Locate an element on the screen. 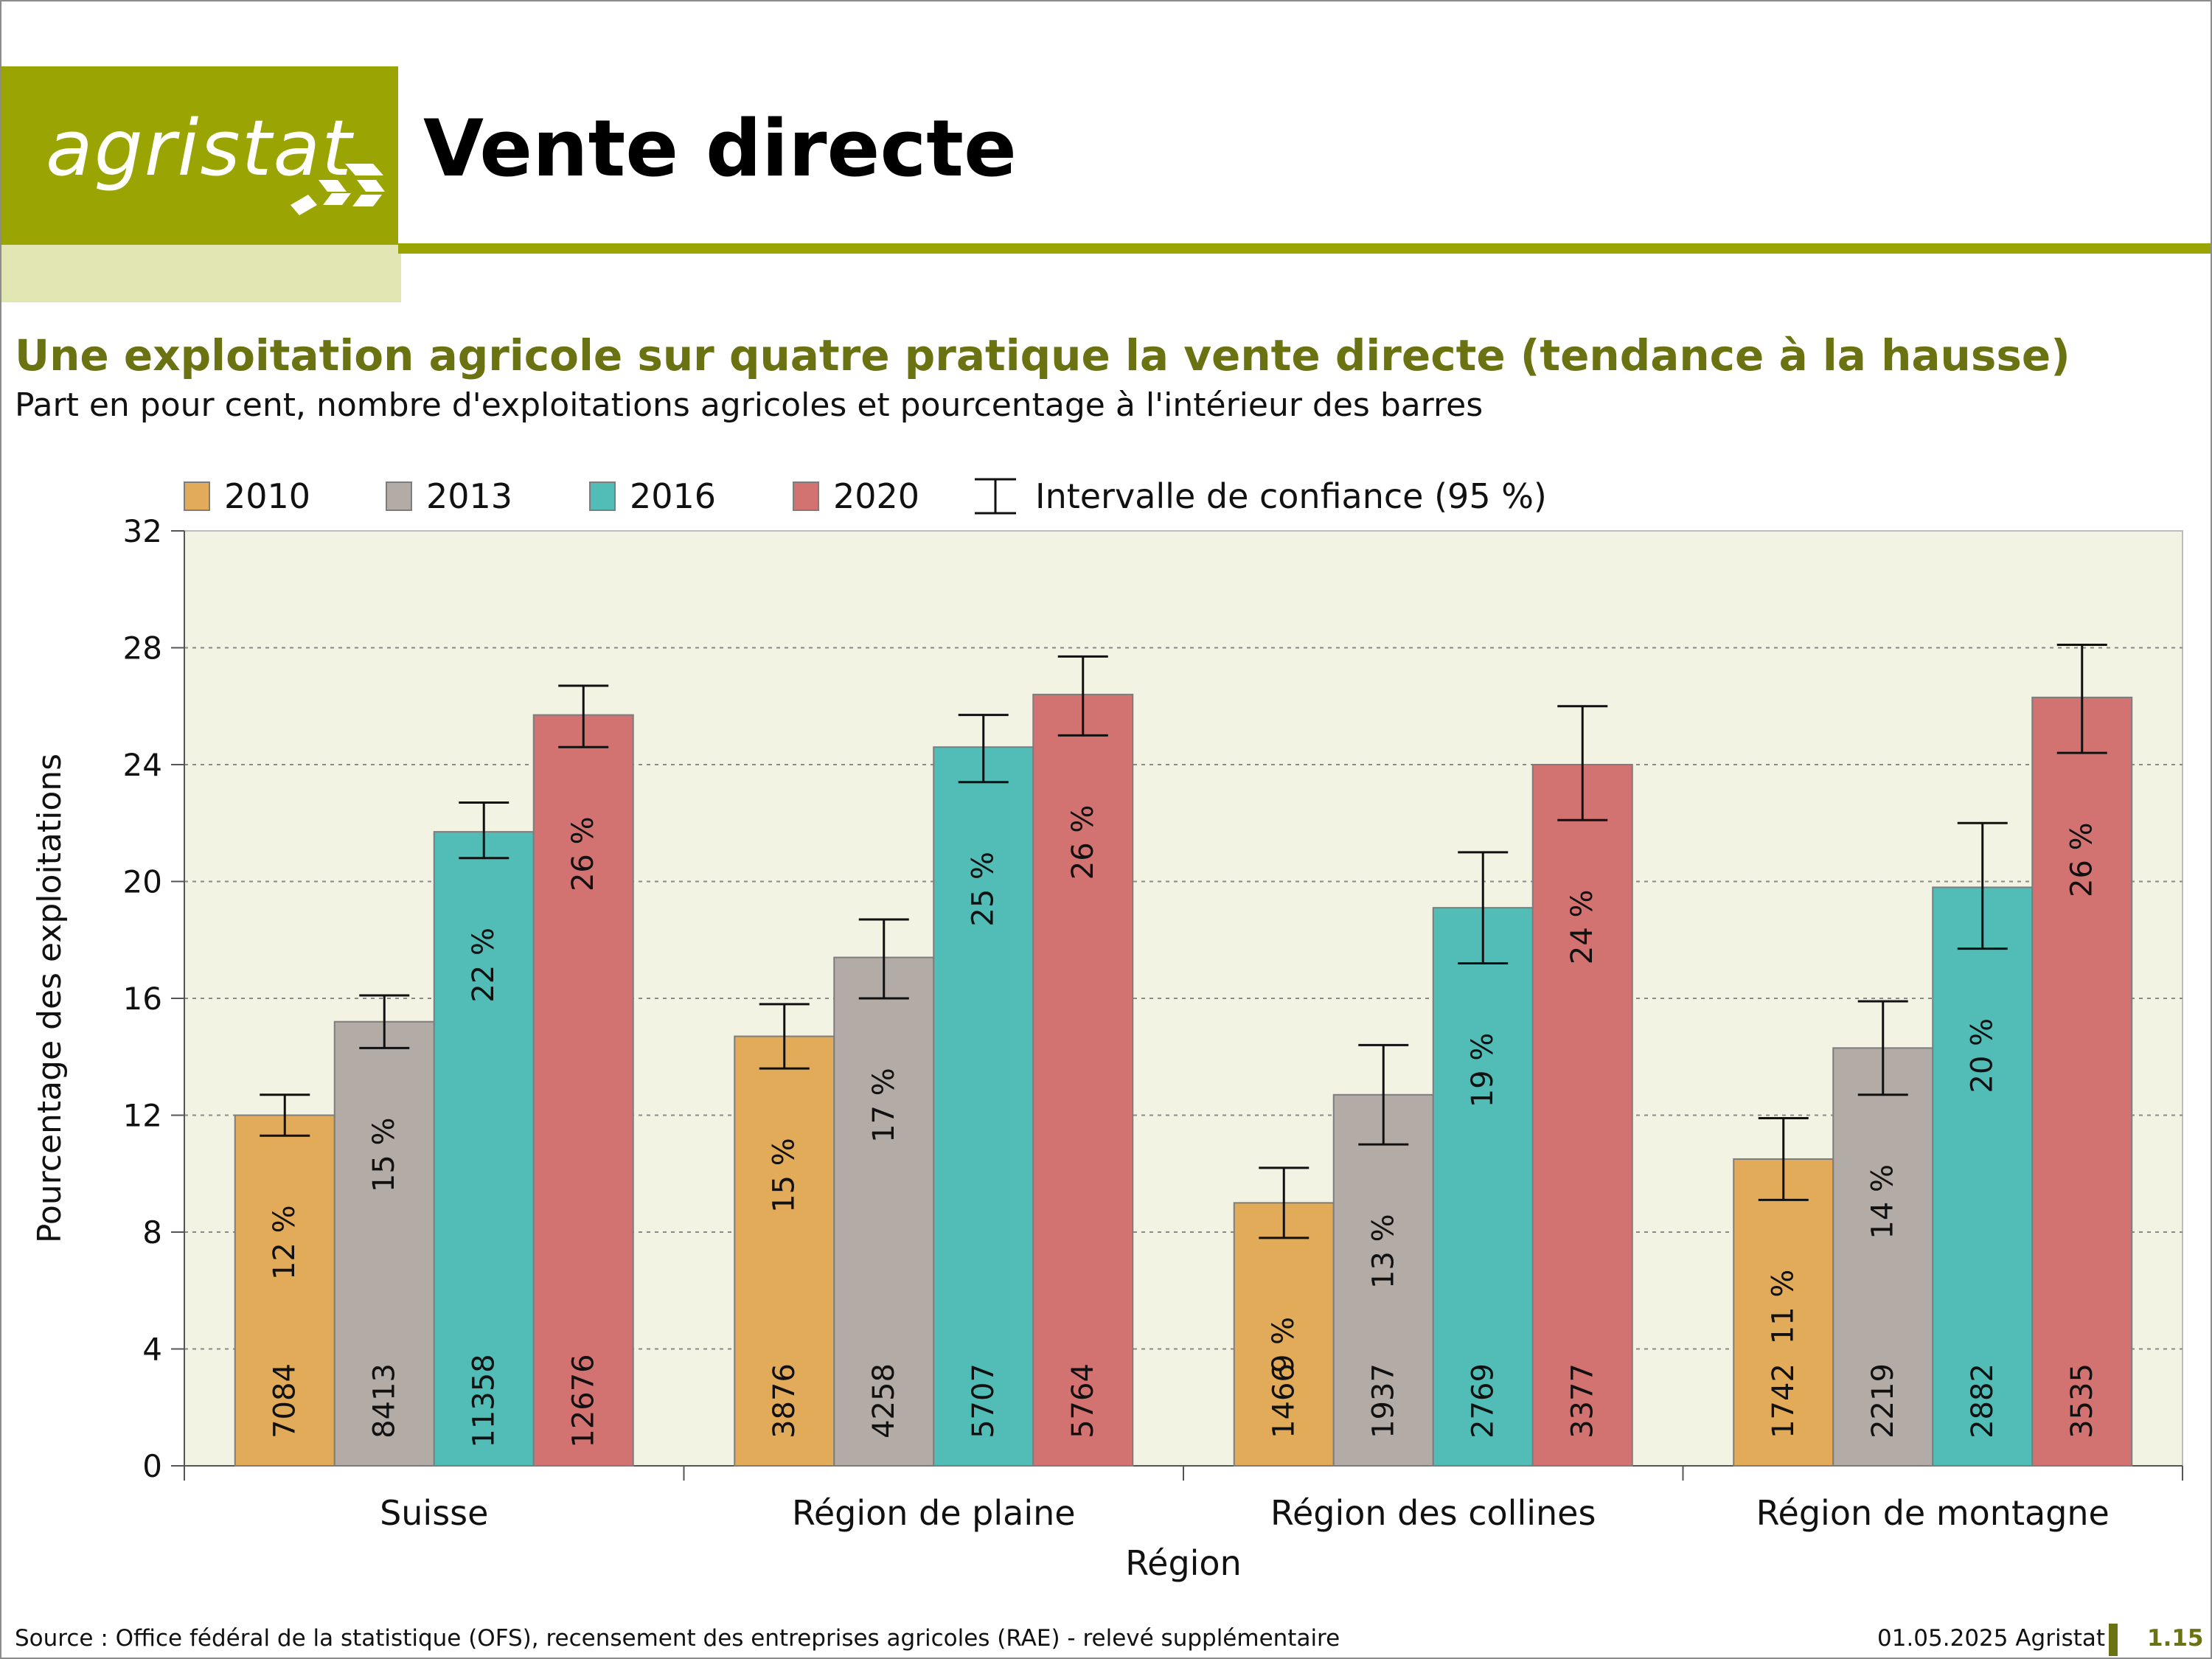 The image size is (2212, 1659). legend-ci-label: Intervalle de confiance (95 %) is located at coordinates (1291, 496).